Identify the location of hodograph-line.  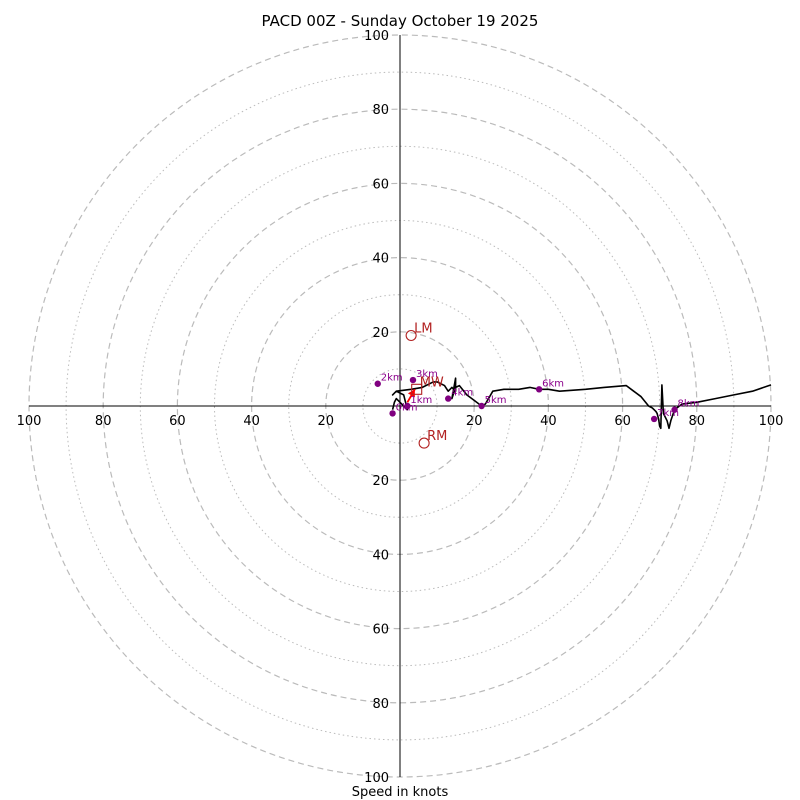
(581, 403).